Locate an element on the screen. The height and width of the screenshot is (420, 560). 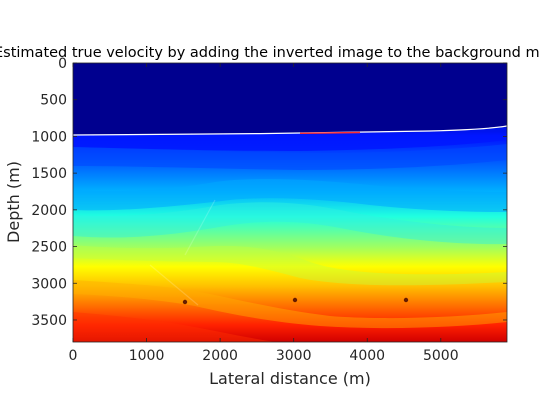
y-tick-label: 0 is located at coordinates (62, 64).